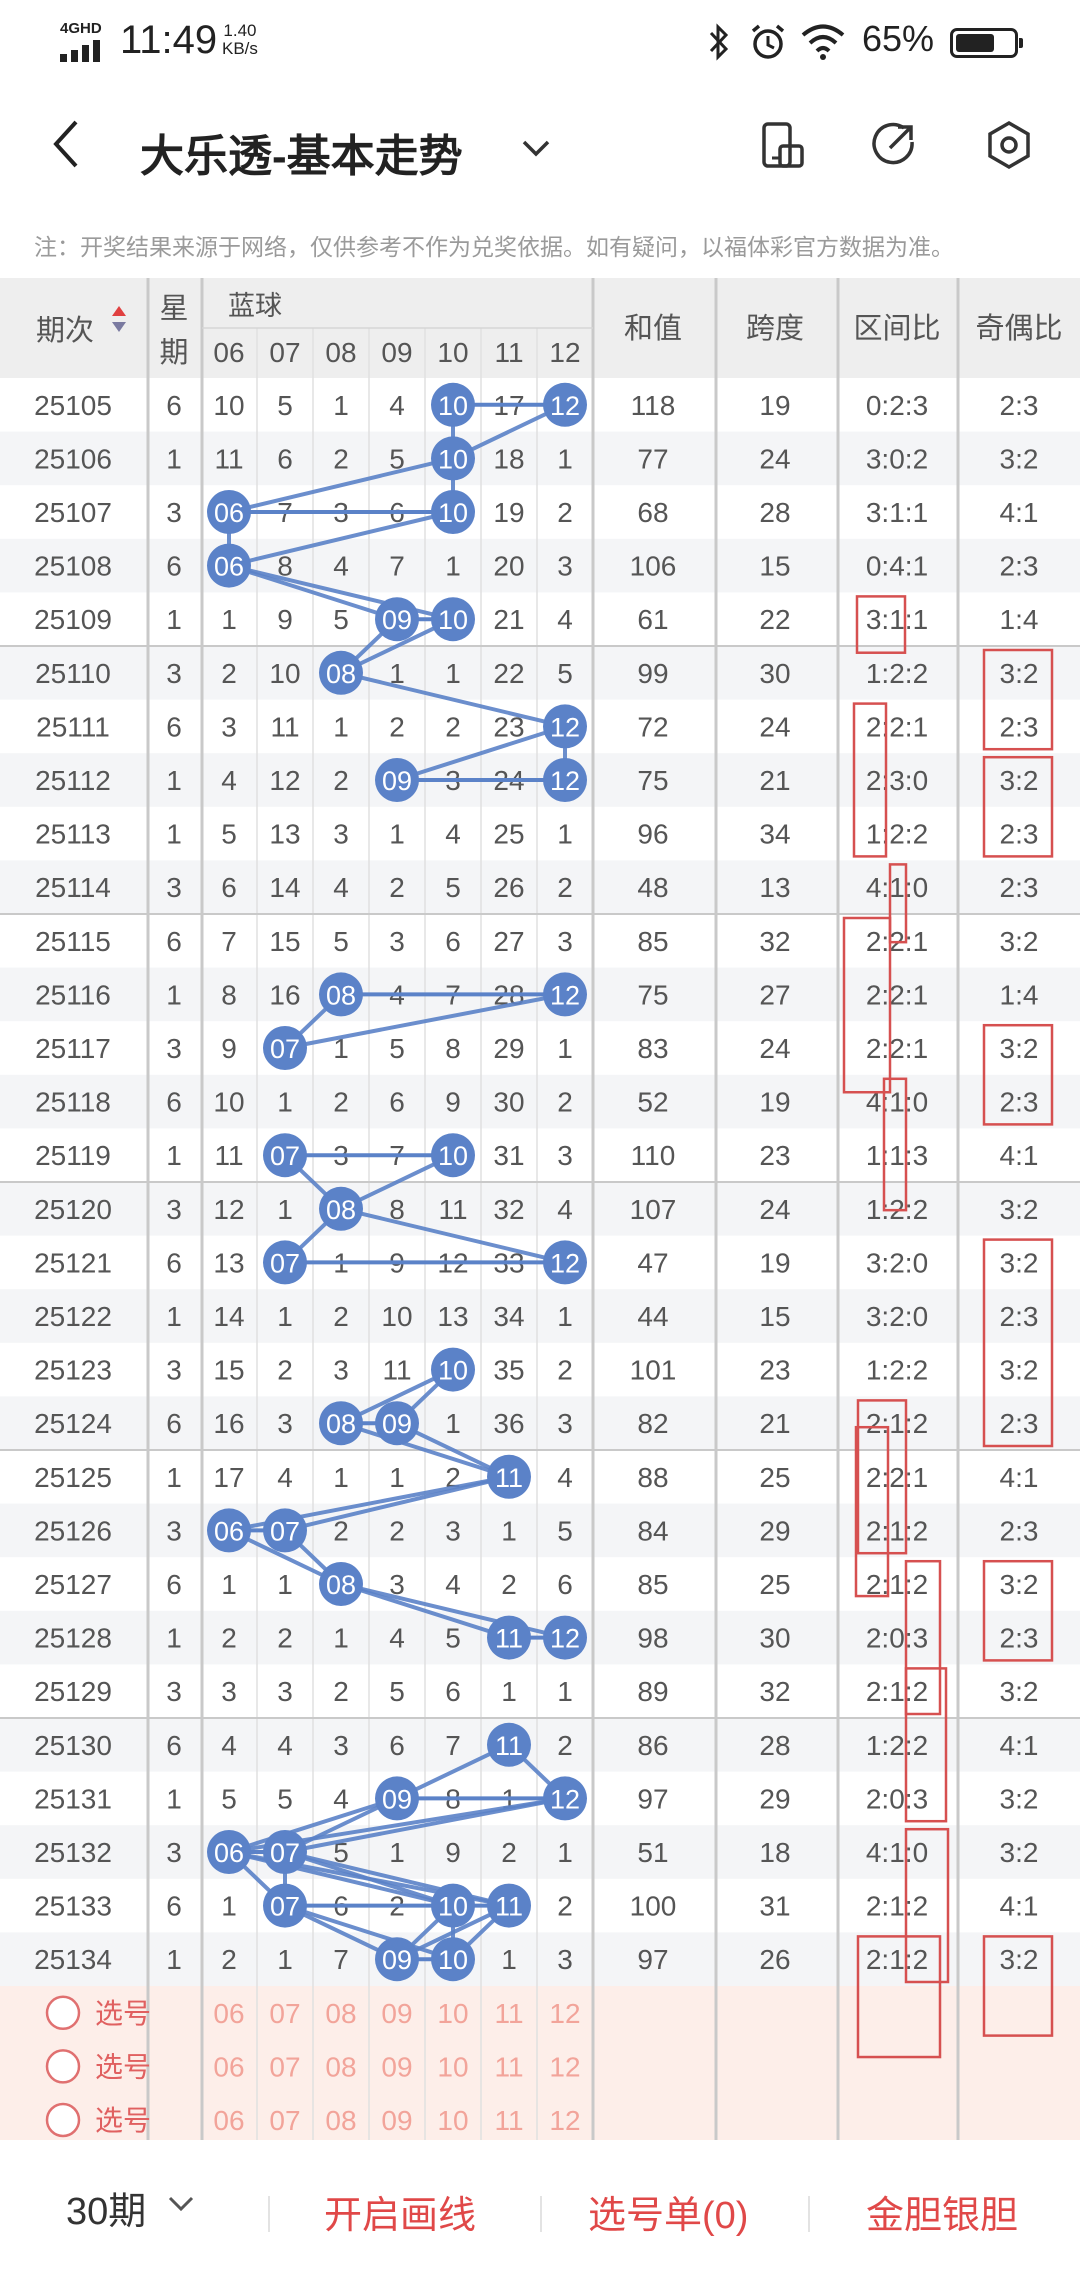 This screenshot has width=1080, height=2280. What do you see at coordinates (565, 1584) in the screenshot?
I see `omission-cell: 6` at bounding box center [565, 1584].